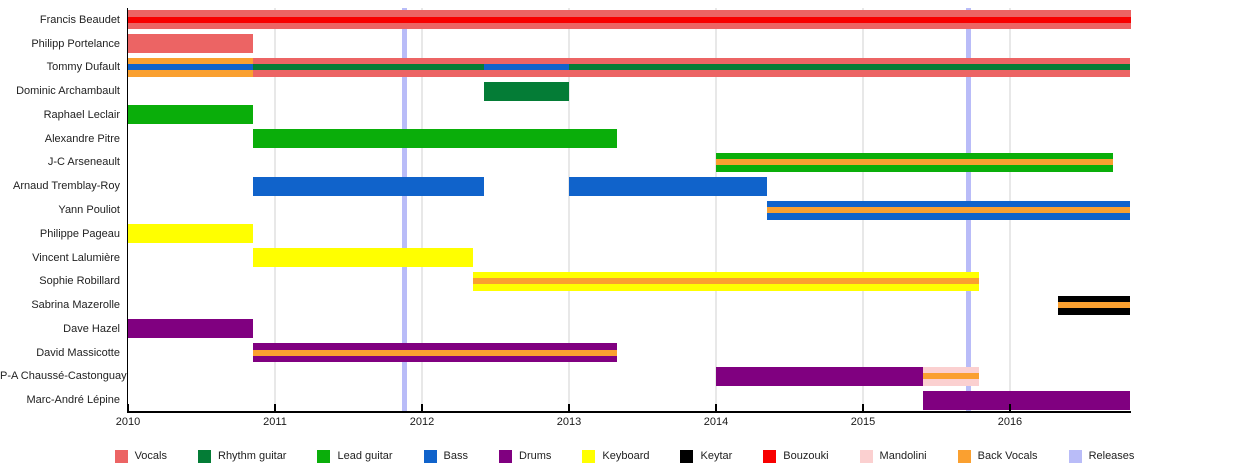 This screenshot has height=470, width=1249. I want to click on legend-label-bass: Bass, so click(455, 456).